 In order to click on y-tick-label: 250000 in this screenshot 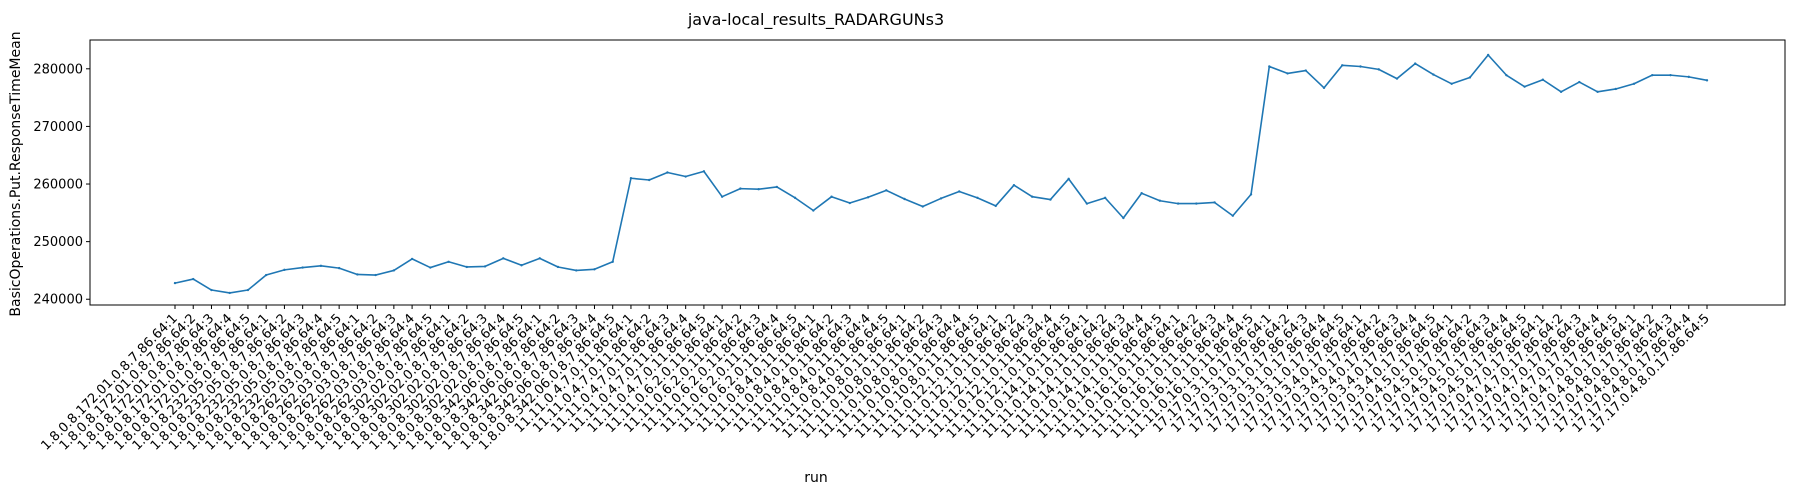, I will do `click(58, 242)`.